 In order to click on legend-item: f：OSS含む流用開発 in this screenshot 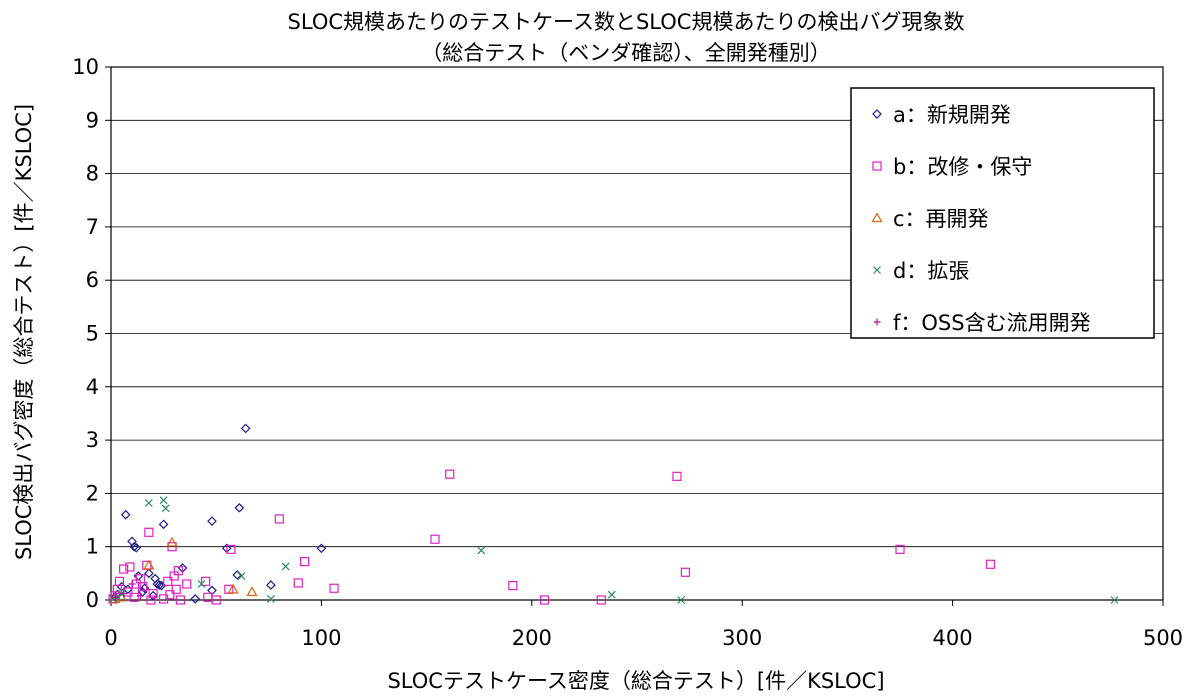, I will do `click(982, 323)`.